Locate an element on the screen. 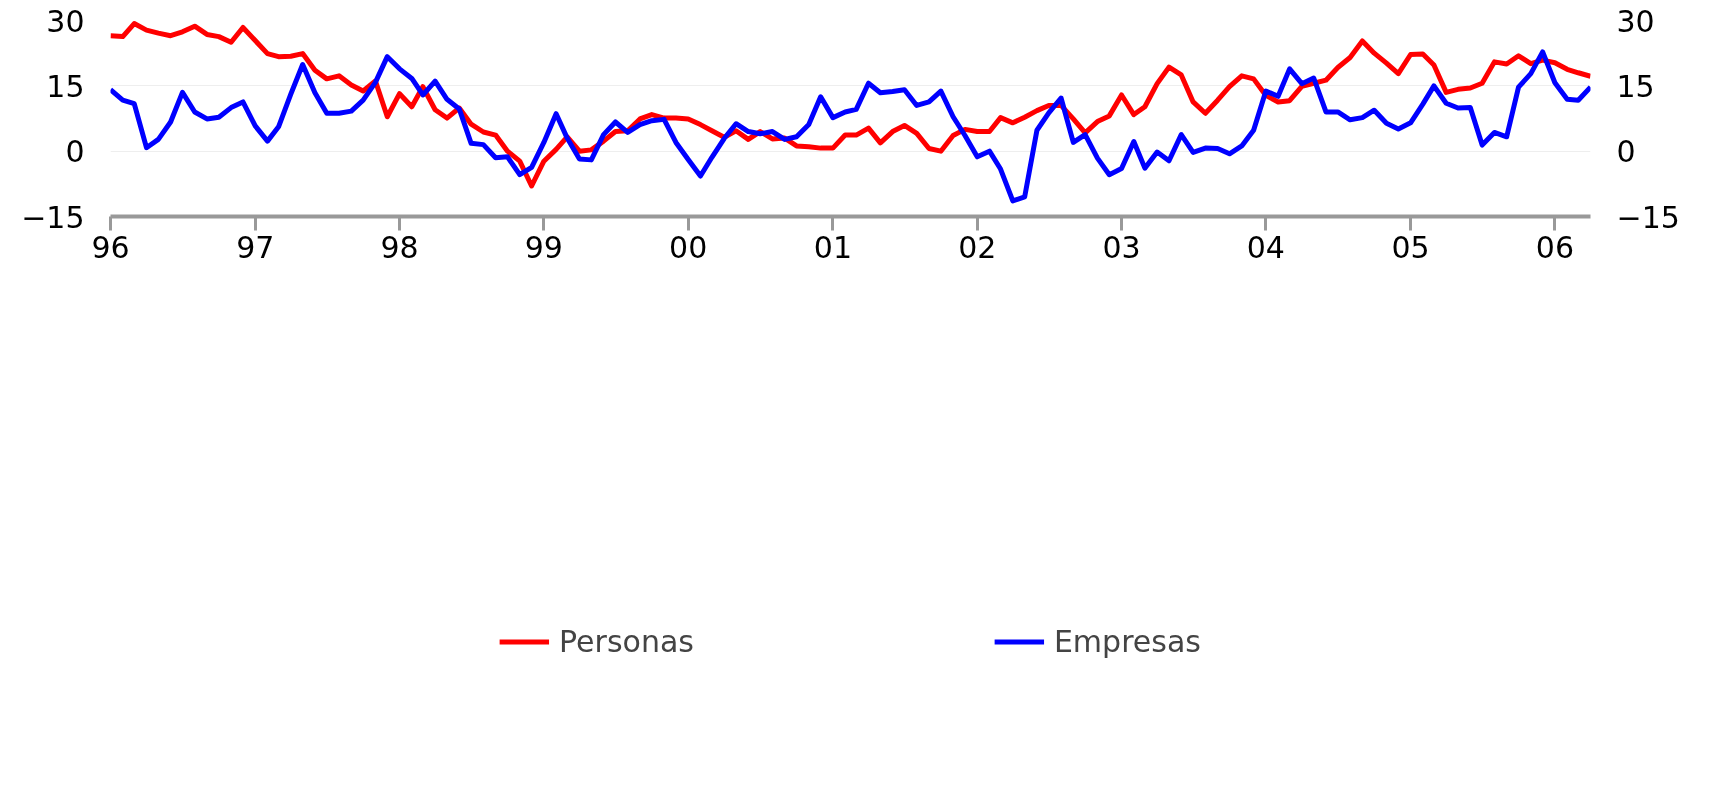 The width and height of the screenshot is (1720, 789). y2-tick-label: 0 is located at coordinates (1626, 152).